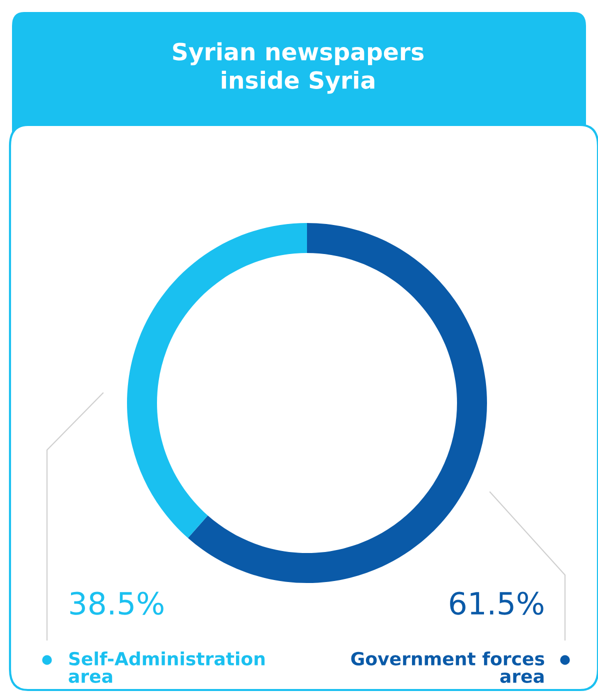 This screenshot has width=598, height=693. I want to click on legend-label: Self-Administration area, so click(166, 667).